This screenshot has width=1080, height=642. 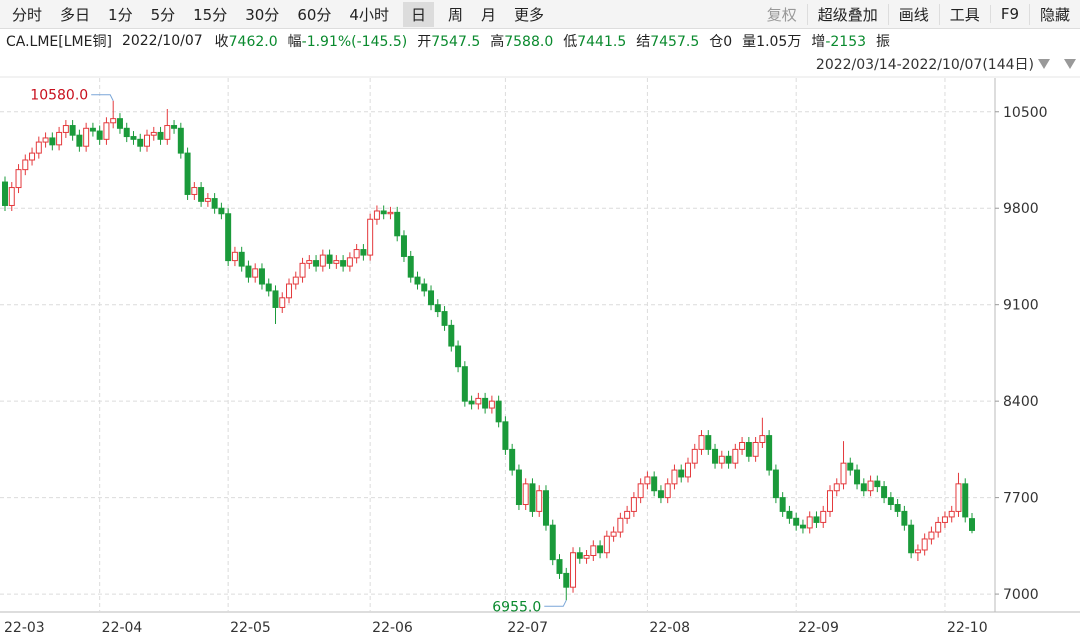 I want to click on tool-buttons: 复权 超级叠加 画线 工具 F9 隐藏, so click(x=918, y=14).